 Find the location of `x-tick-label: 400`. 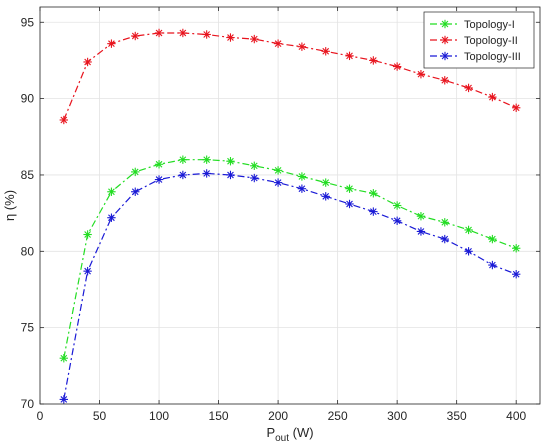

x-tick-label: 400 is located at coordinates (516, 416).